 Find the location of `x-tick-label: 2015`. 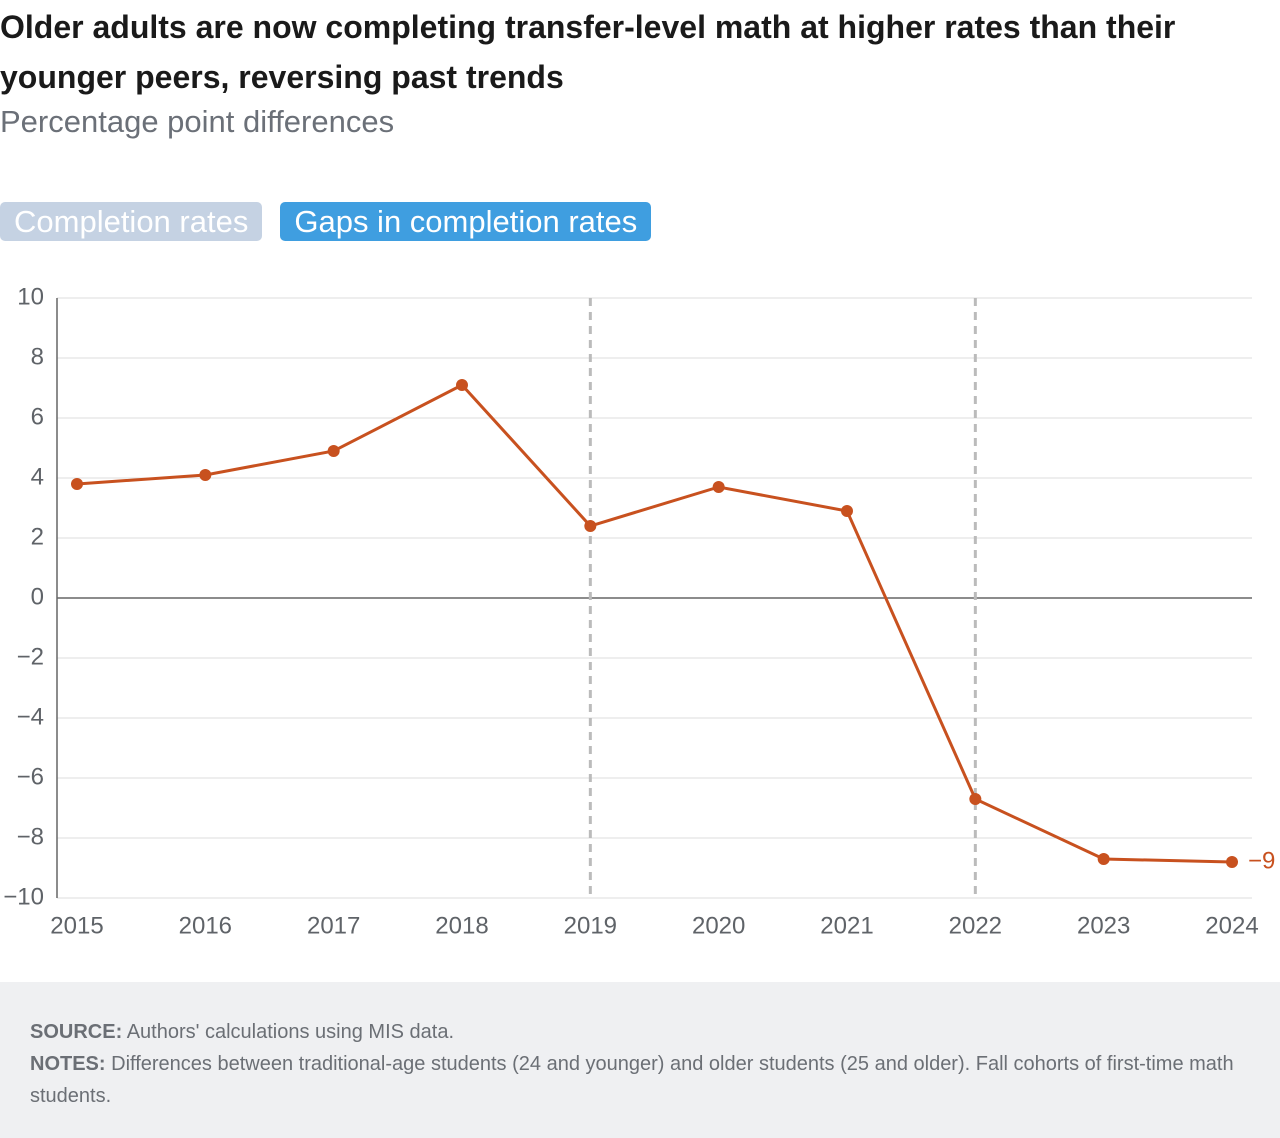

x-tick-label: 2015 is located at coordinates (76, 925).